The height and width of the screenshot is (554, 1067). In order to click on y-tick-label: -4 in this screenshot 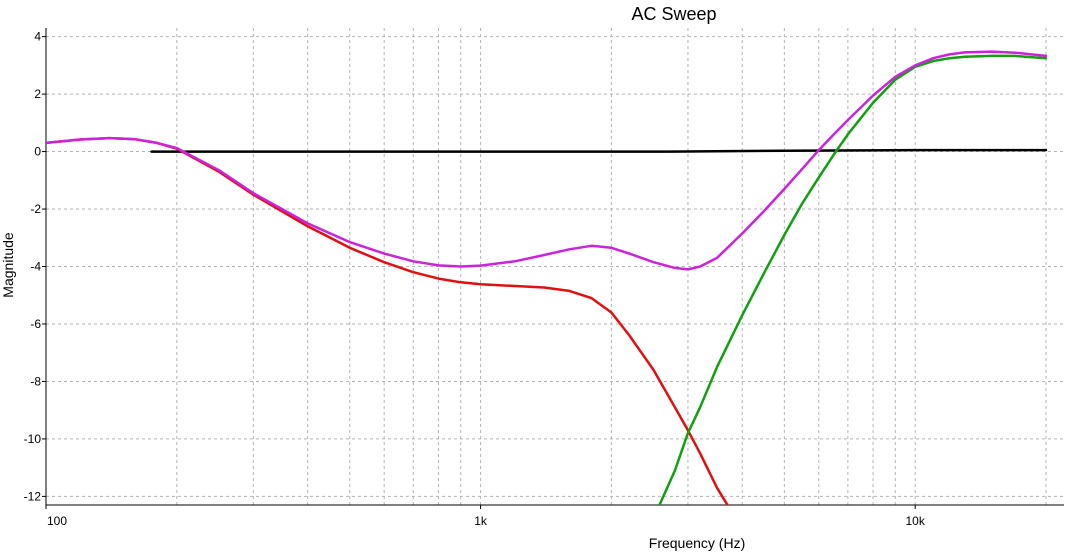, I will do `click(35, 267)`.